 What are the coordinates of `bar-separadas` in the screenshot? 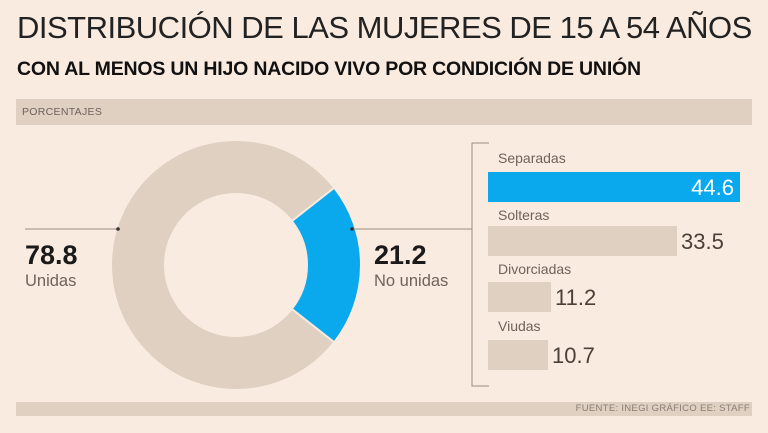 It's located at (614, 187).